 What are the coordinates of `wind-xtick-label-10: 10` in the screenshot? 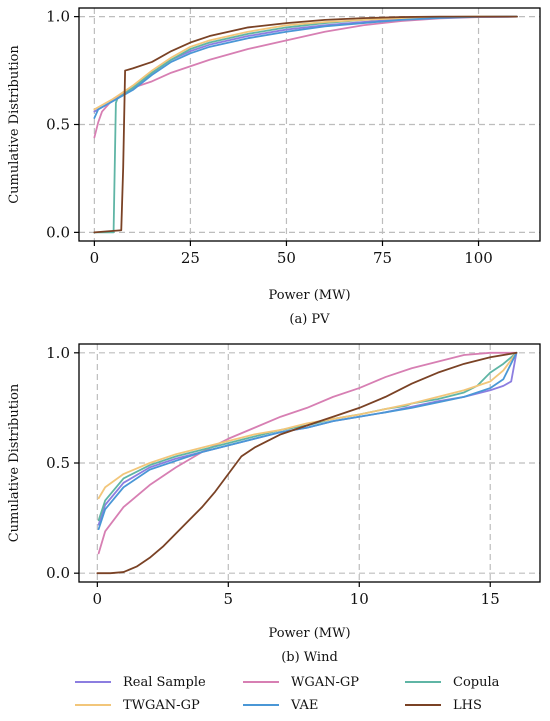 It's located at (359, 599).